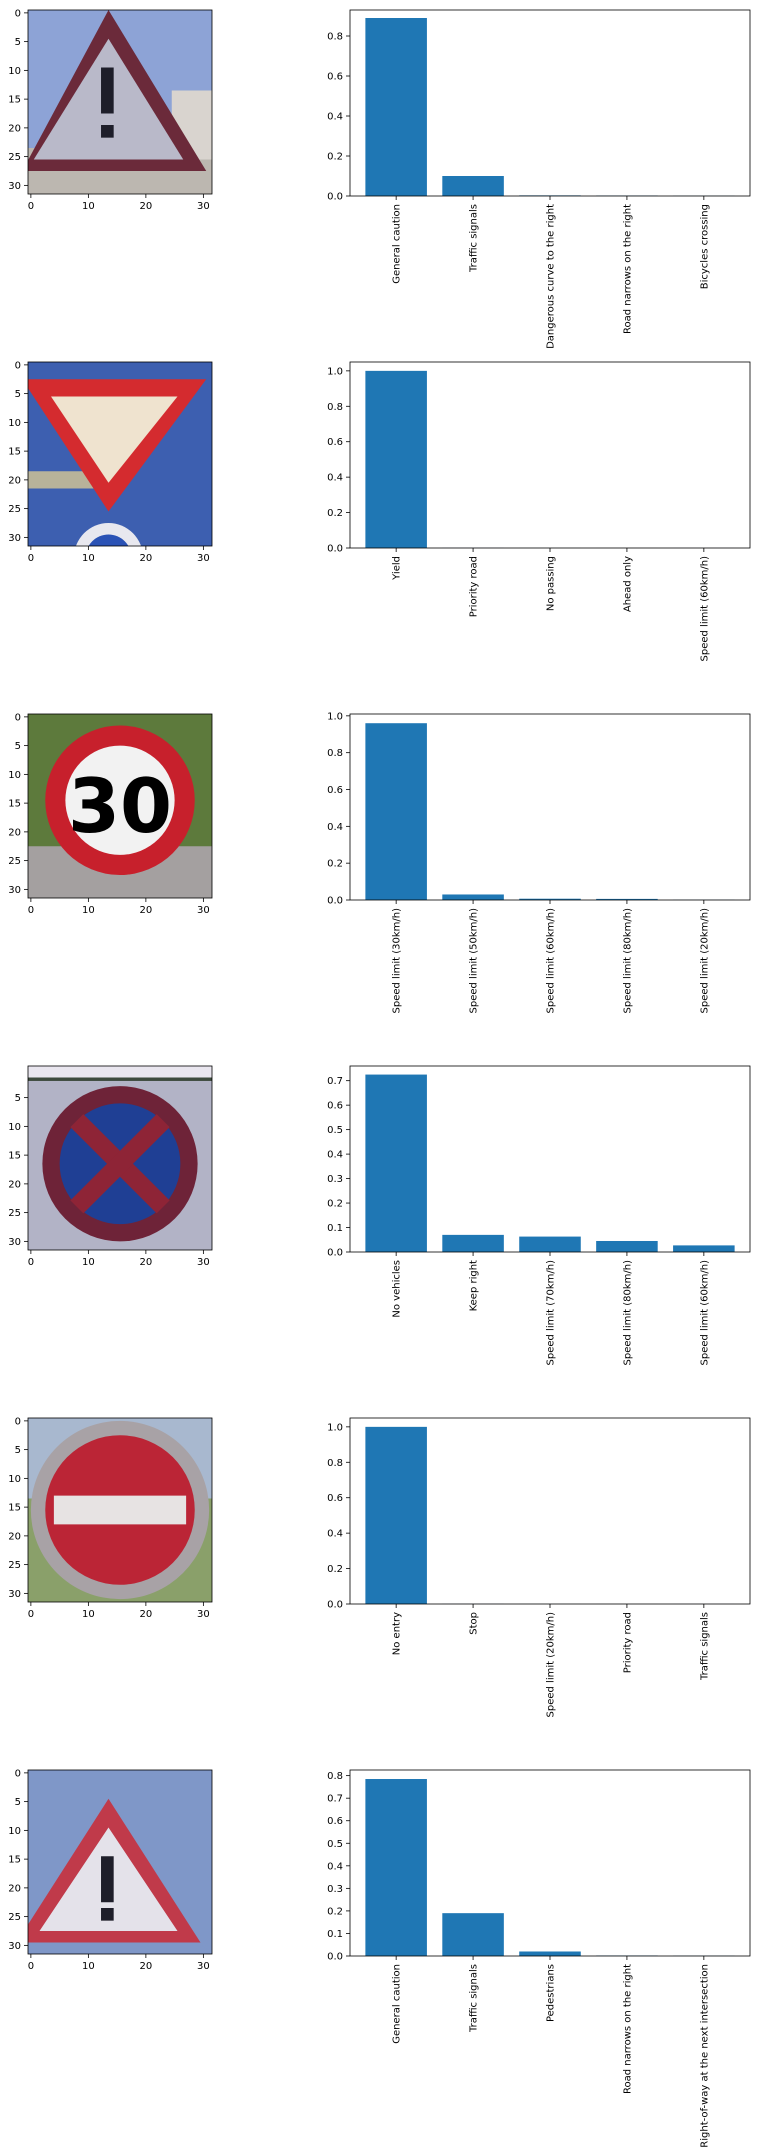 This screenshot has height=2152, width=759. I want to click on x-tick-label: Speed limit (50km/h), so click(474, 961).